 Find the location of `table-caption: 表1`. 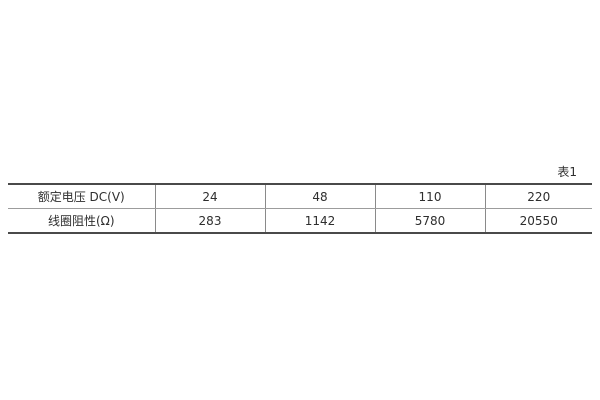

table-caption: 表1 is located at coordinates (567, 172).